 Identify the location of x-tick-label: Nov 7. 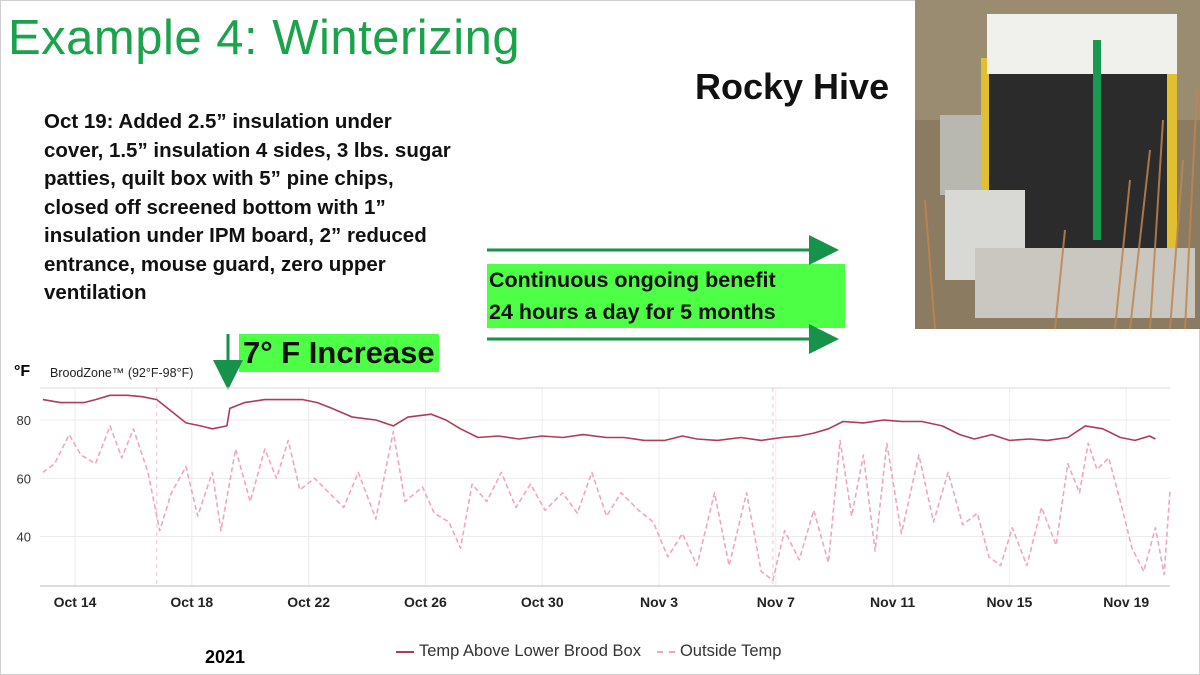
(776, 602).